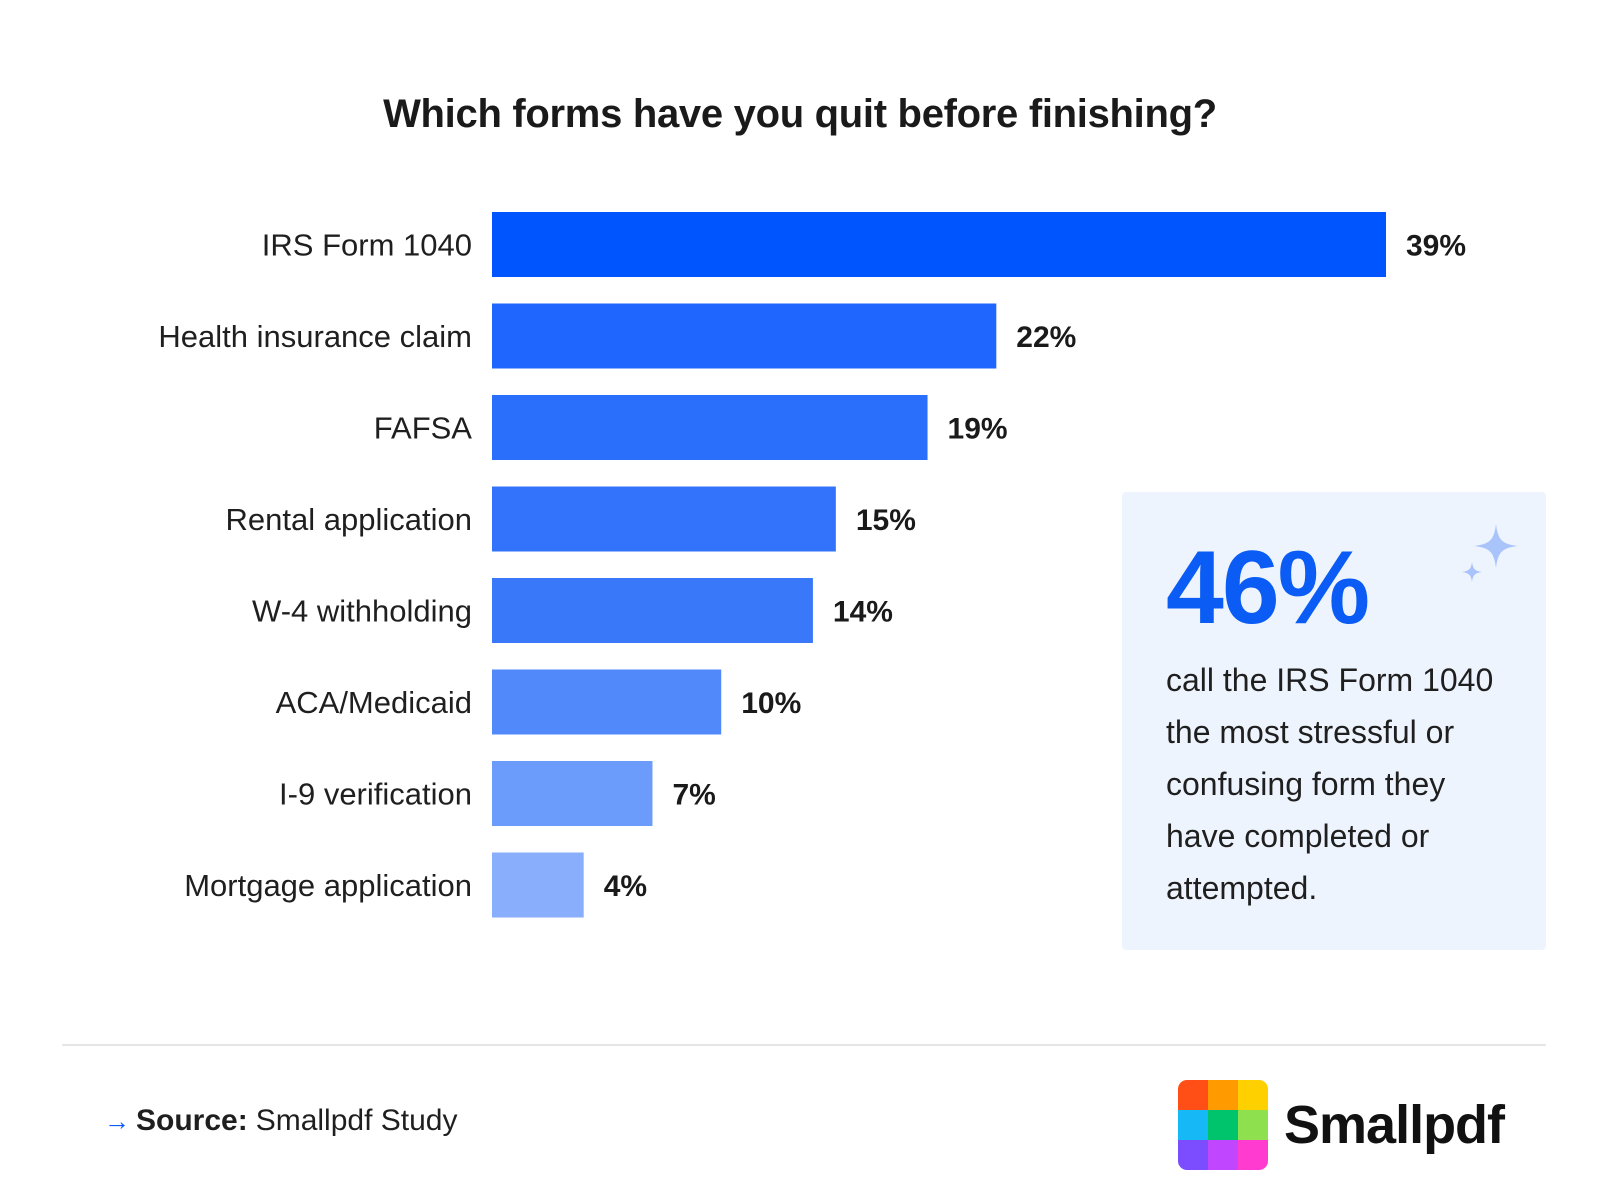 Image resolution: width=1600 pixels, height=1200 pixels. Describe the element at coordinates (693, 795) in the screenshot. I see `value-label: 7%` at that location.